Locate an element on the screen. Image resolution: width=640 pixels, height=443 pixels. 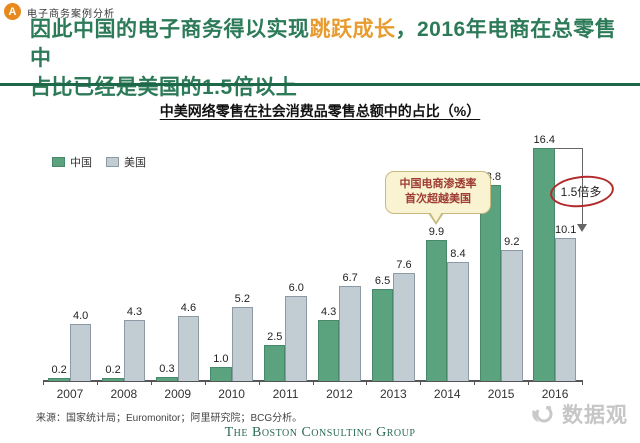
value-label: 0.3 is located at coordinates (167, 369).